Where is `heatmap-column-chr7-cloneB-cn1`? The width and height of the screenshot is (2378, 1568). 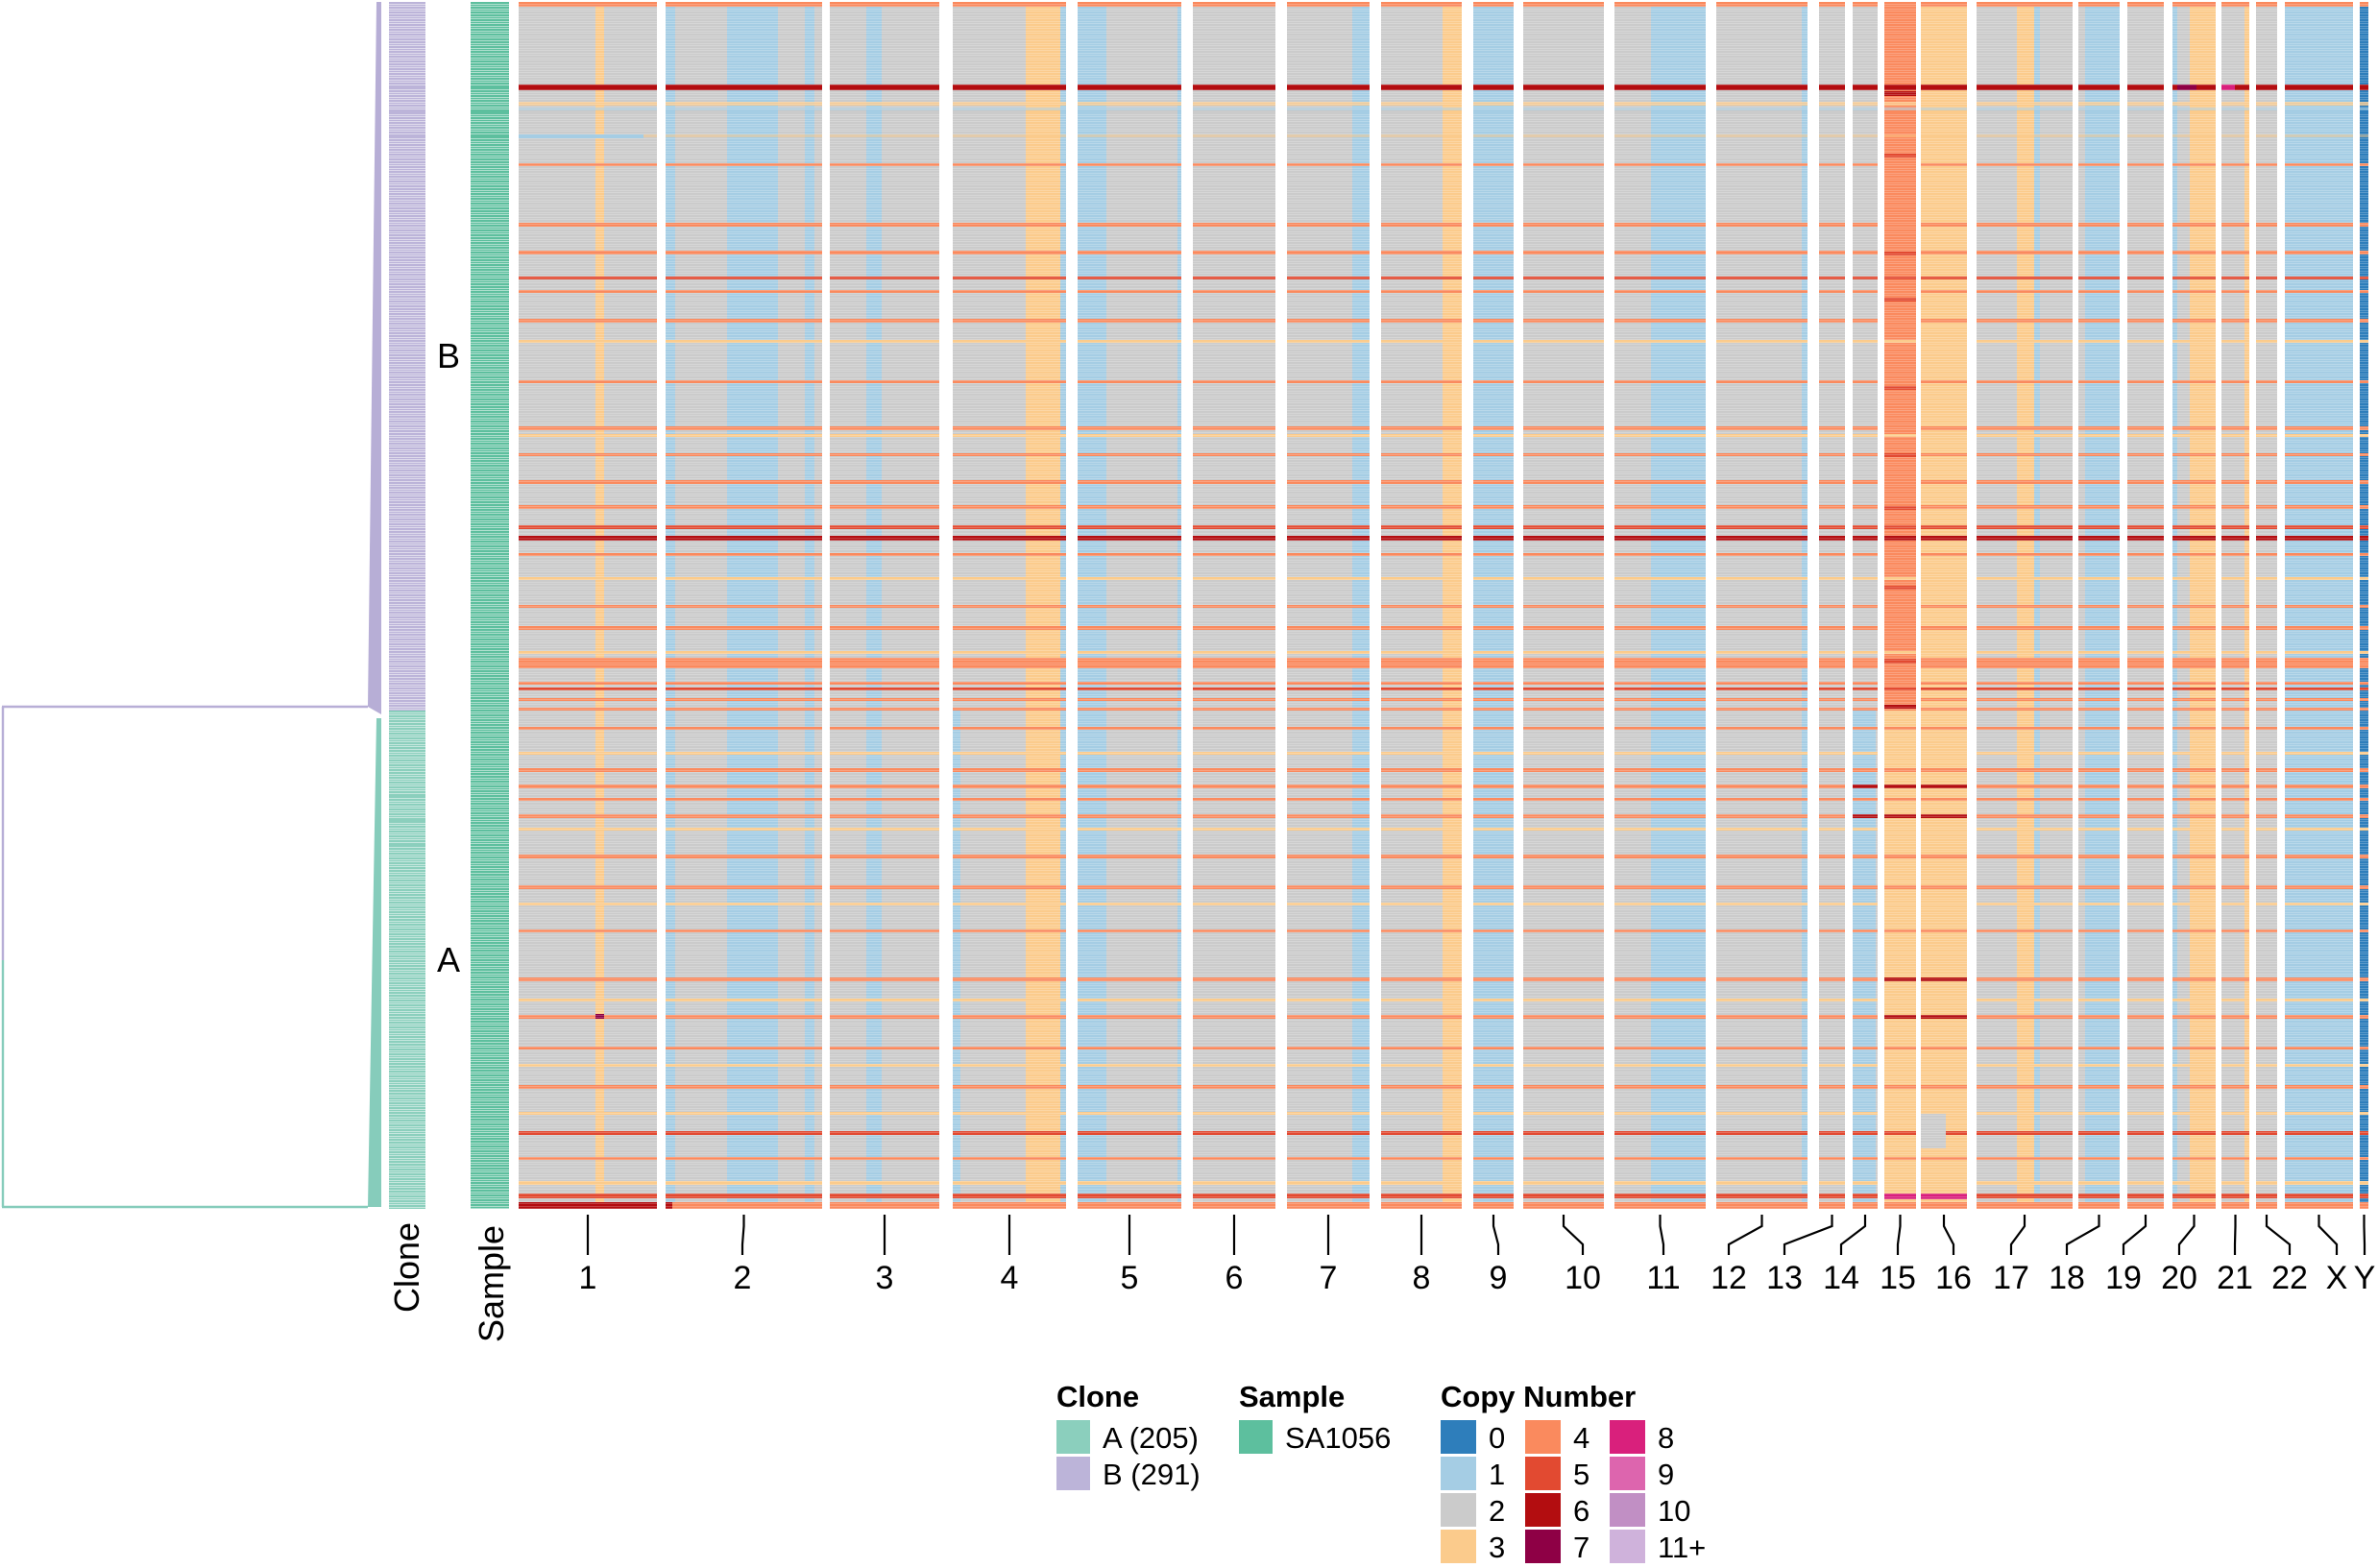 heatmap-column-chr7-cloneB-cn1 is located at coordinates (1360, 356).